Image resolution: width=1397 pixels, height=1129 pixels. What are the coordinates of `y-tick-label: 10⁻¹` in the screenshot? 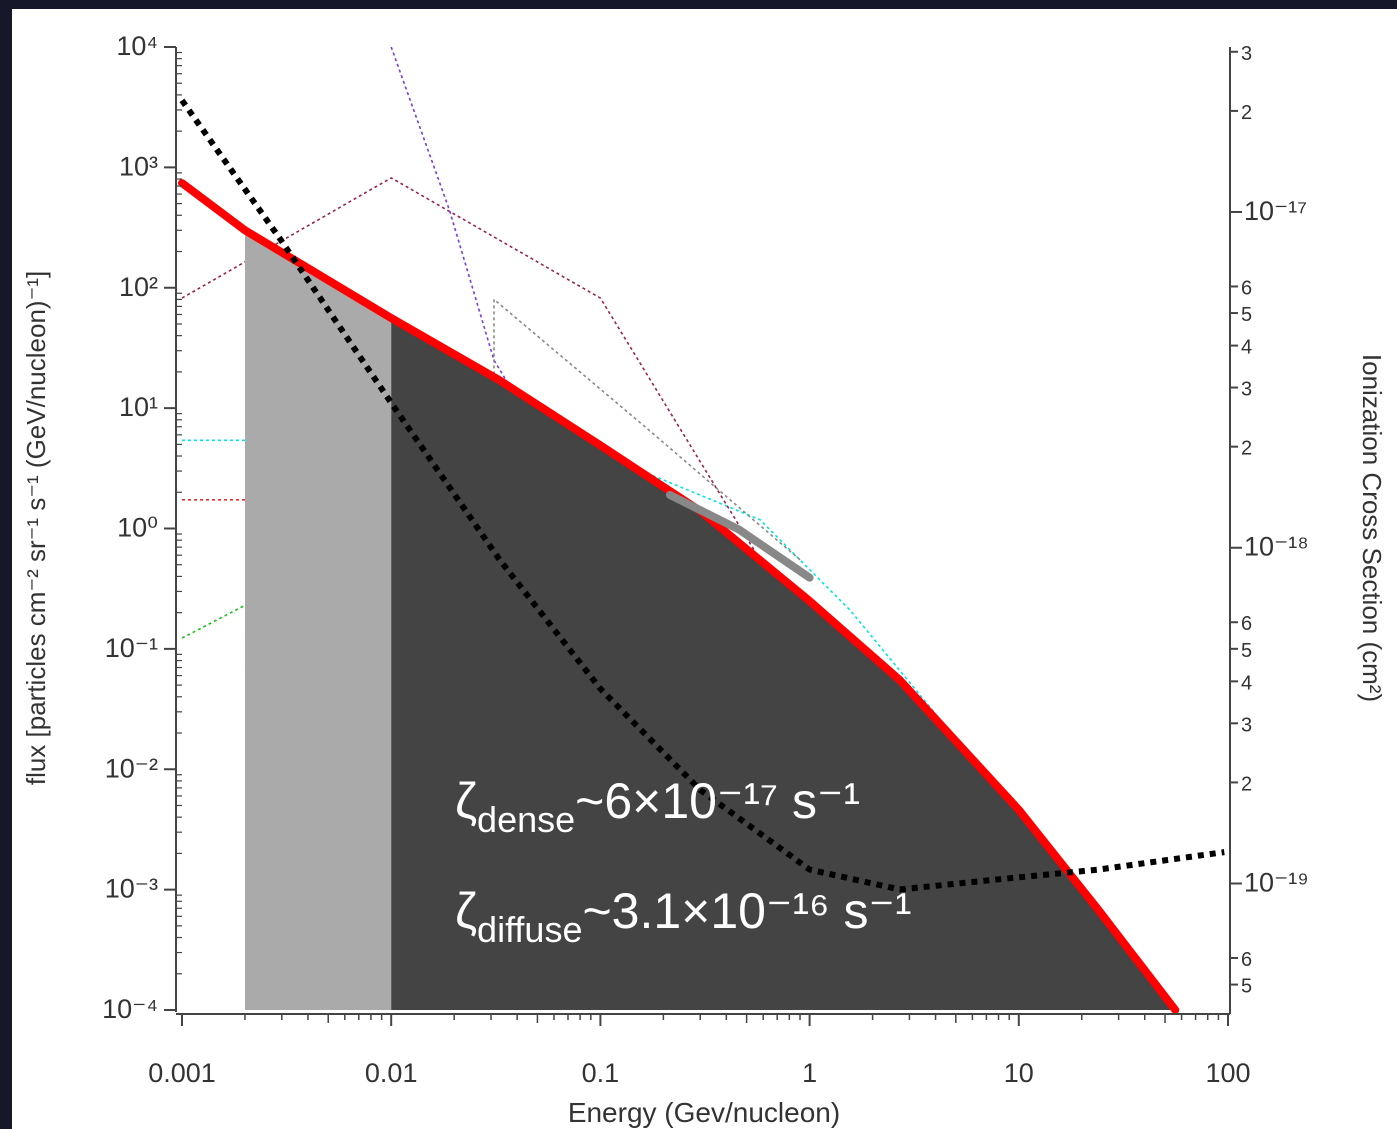 It's located at (131, 648).